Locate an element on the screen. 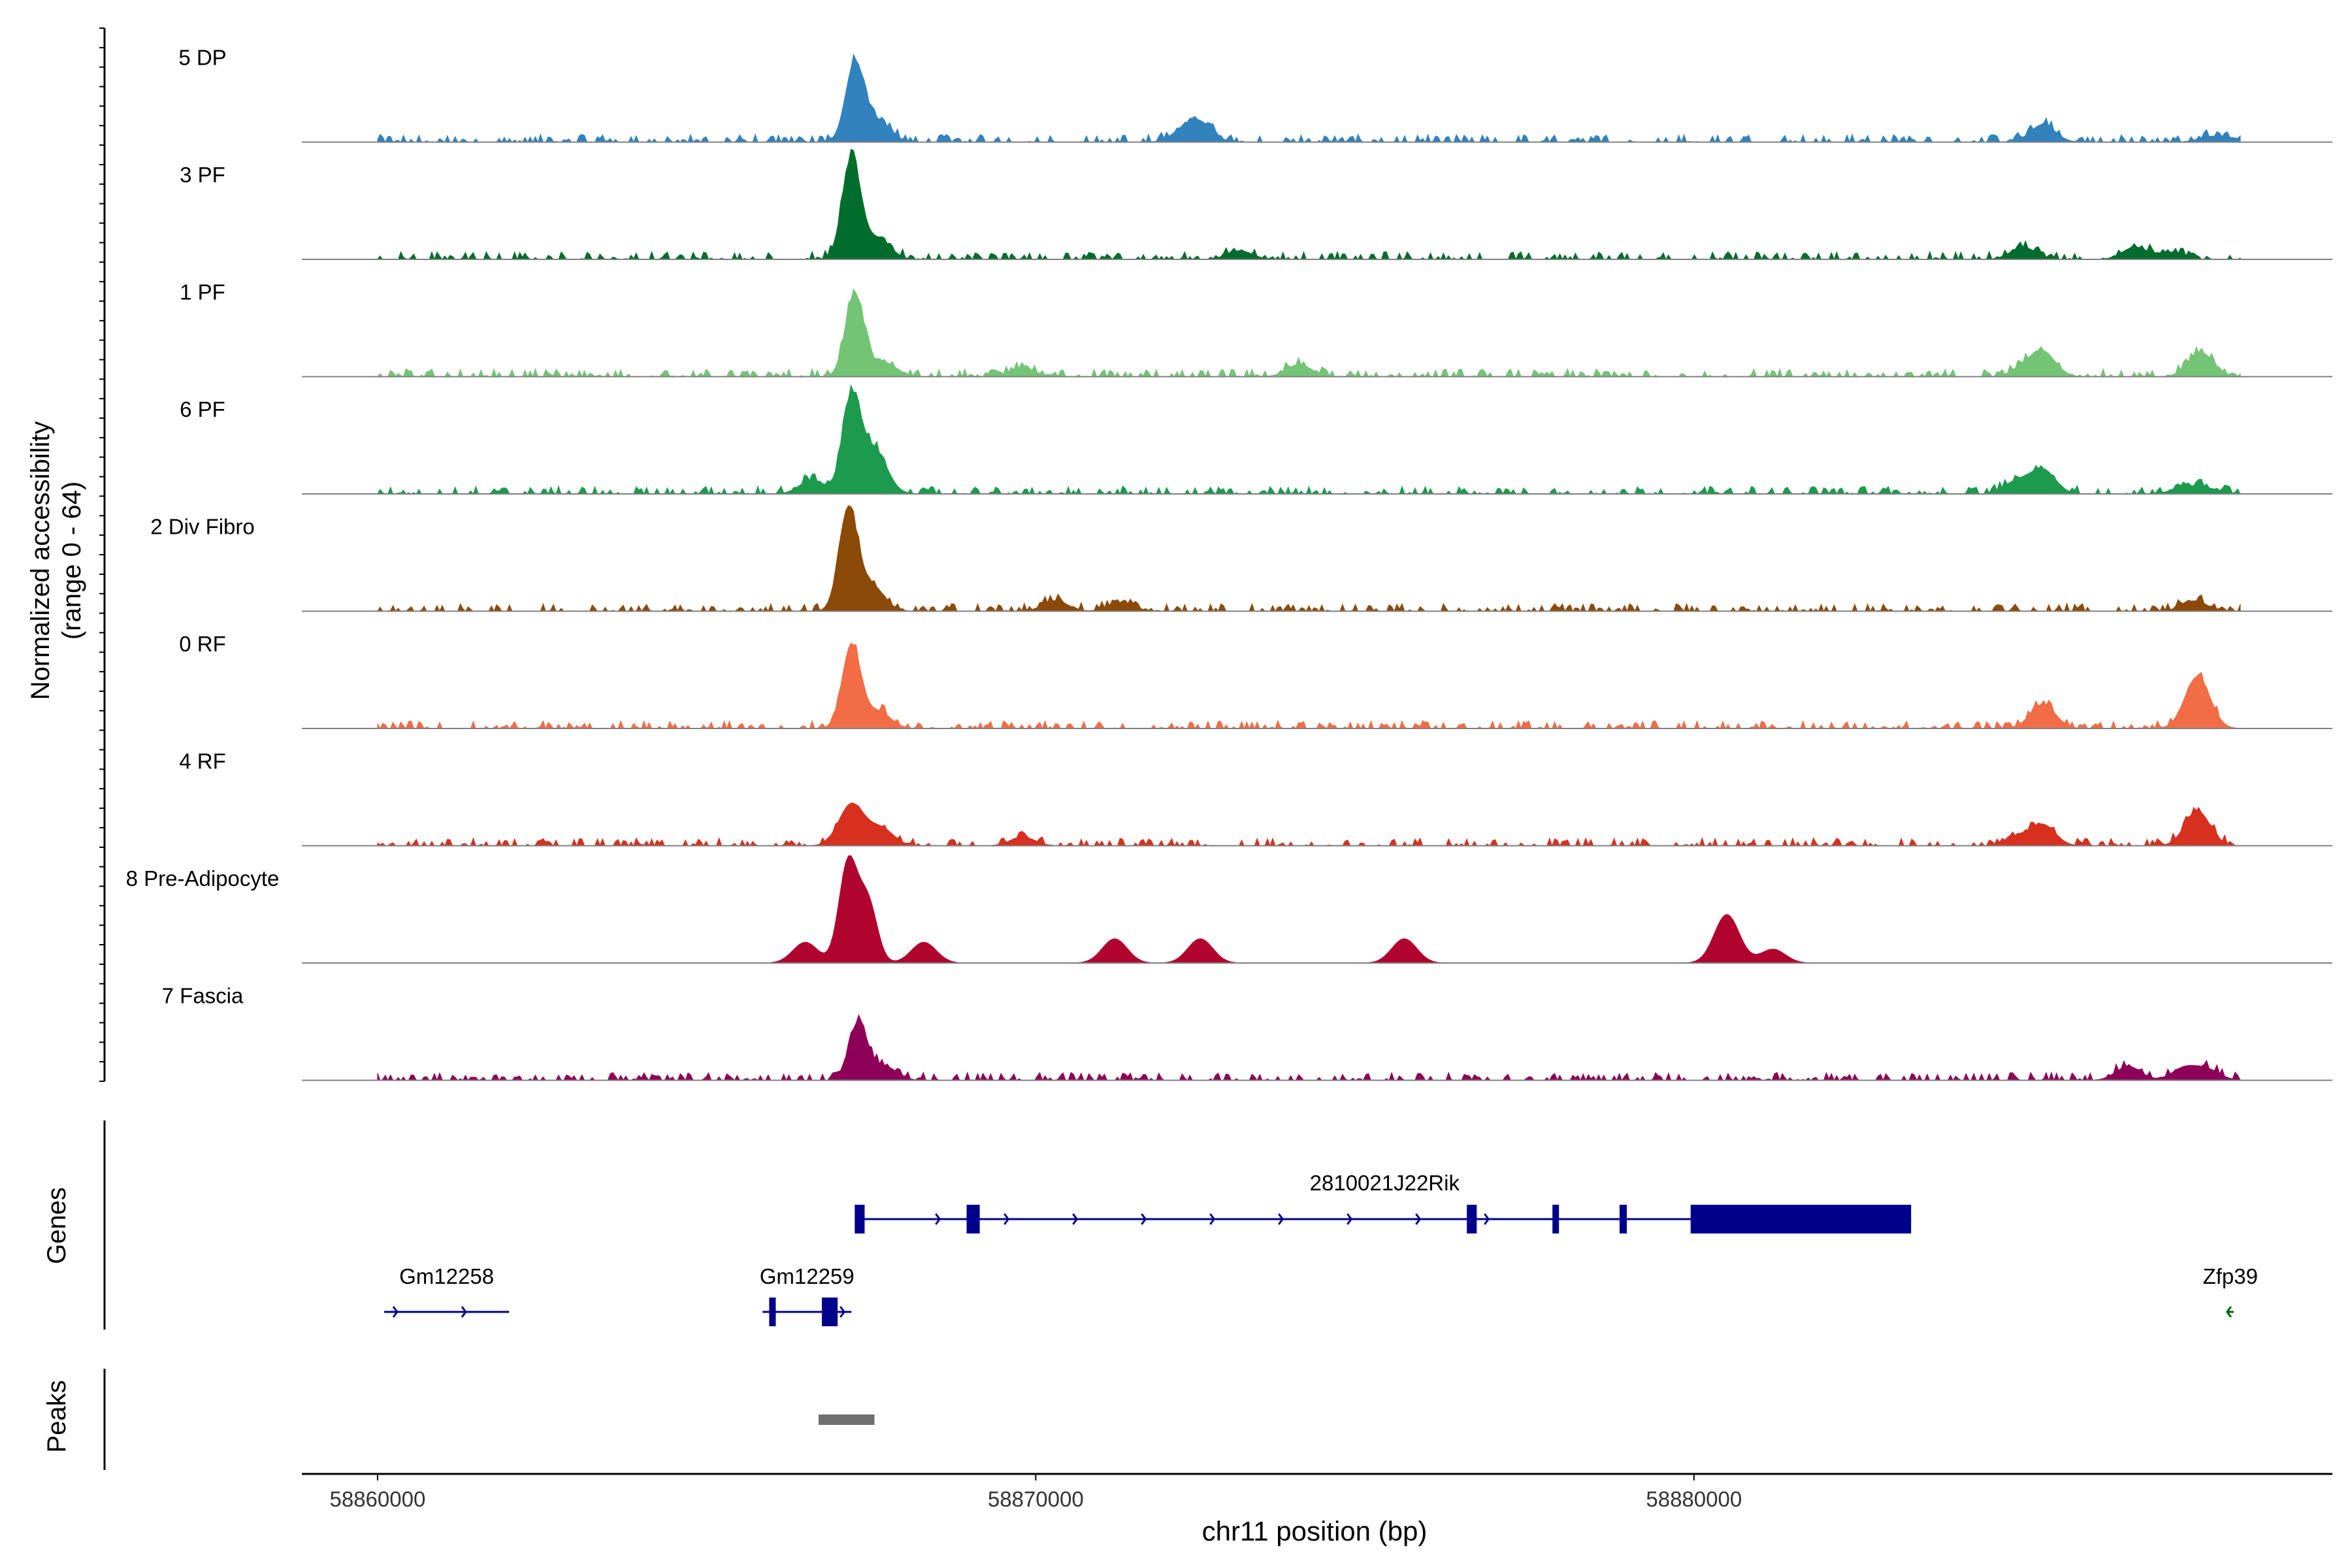  coverage-track: 3 PF is located at coordinates (1256, 204).